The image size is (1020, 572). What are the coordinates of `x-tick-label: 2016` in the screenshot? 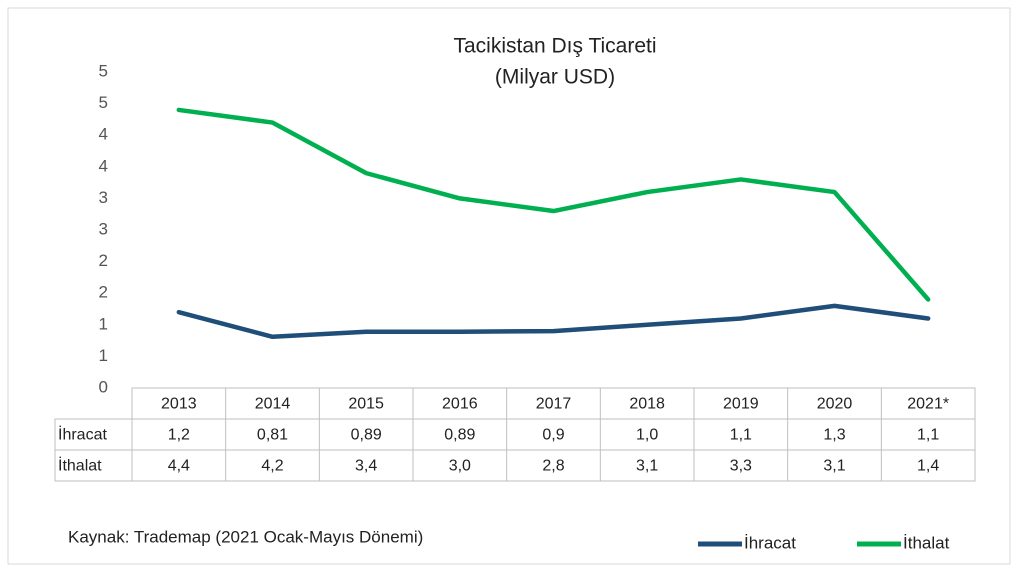 It's located at (460, 404).